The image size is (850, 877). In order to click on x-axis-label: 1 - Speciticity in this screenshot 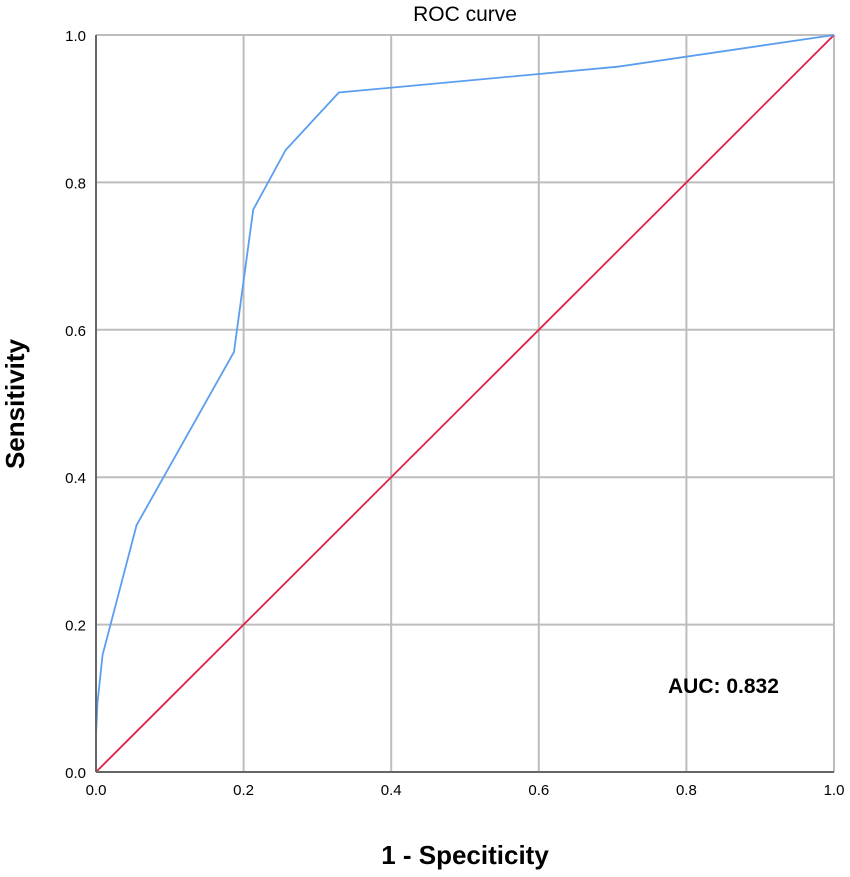, I will do `click(465, 855)`.